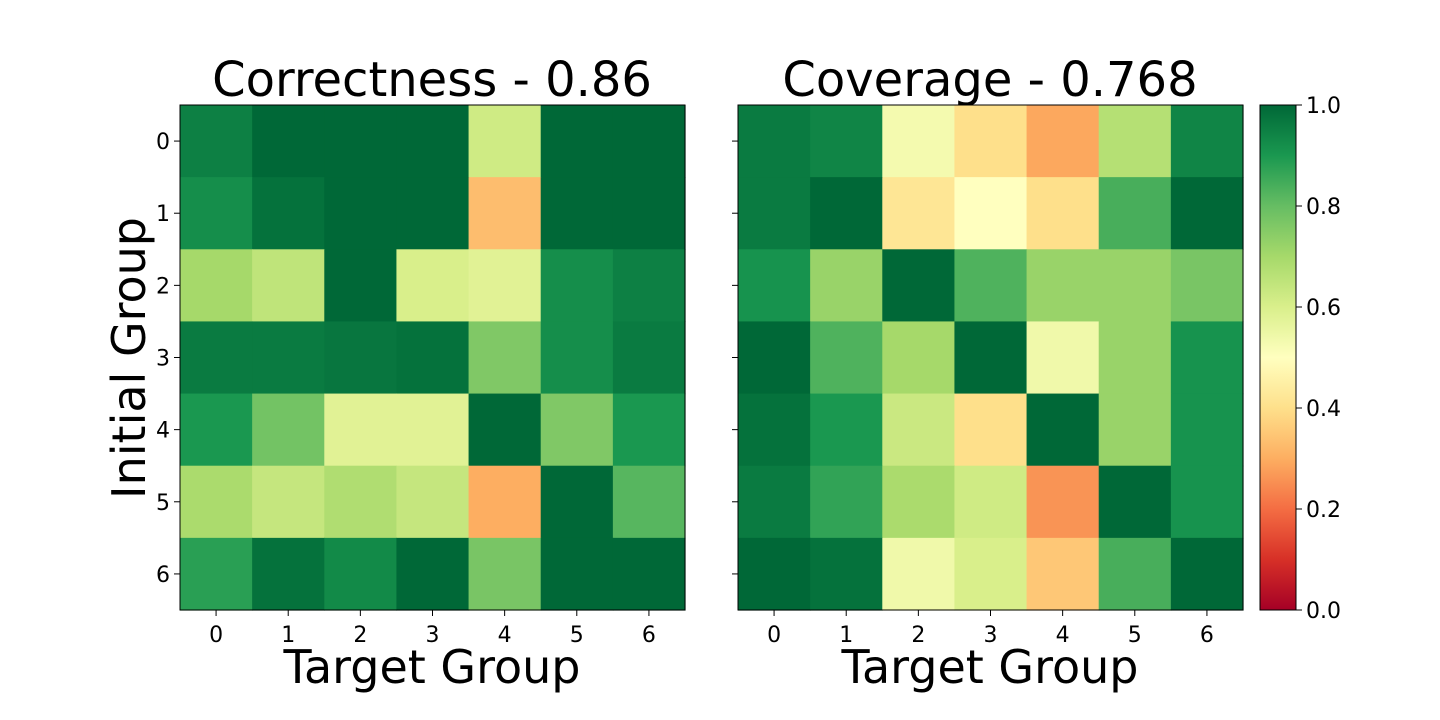 Image resolution: width=1440 pixels, height=720 pixels. I want to click on coverage-x-ticks: 0 1 2 3 4 5 6, so click(990, 629).